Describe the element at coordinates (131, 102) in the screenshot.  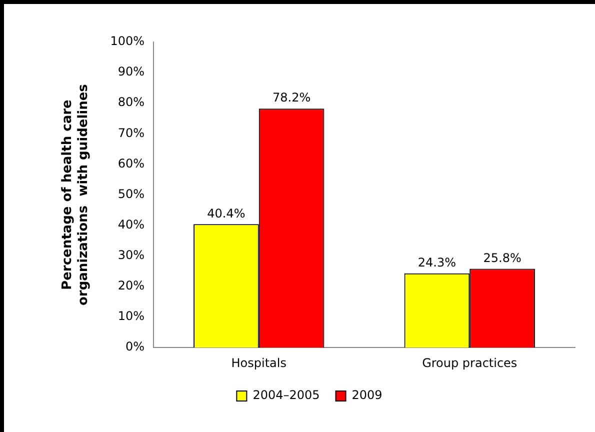
I see `y-tick-label: 80%` at that location.